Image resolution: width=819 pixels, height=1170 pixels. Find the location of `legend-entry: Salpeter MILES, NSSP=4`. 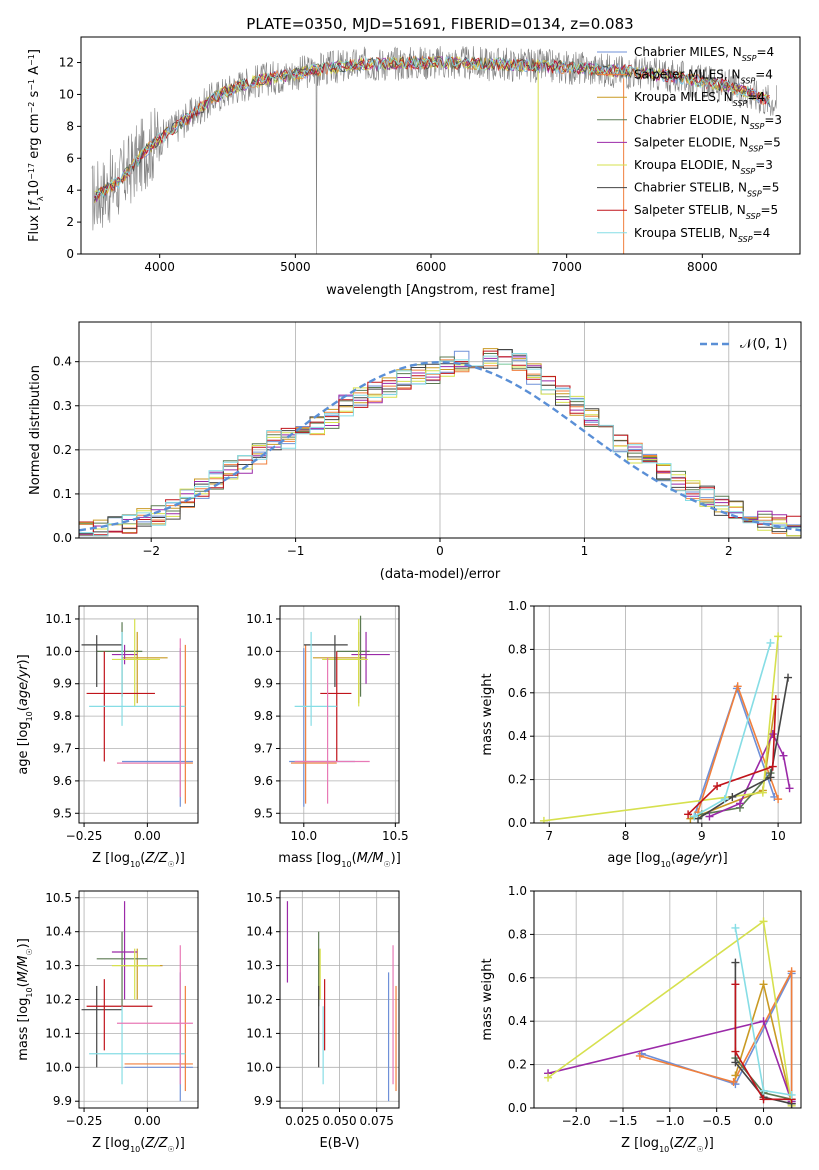

legend-entry: Salpeter MILES, NSSP=4 is located at coordinates (703, 77).